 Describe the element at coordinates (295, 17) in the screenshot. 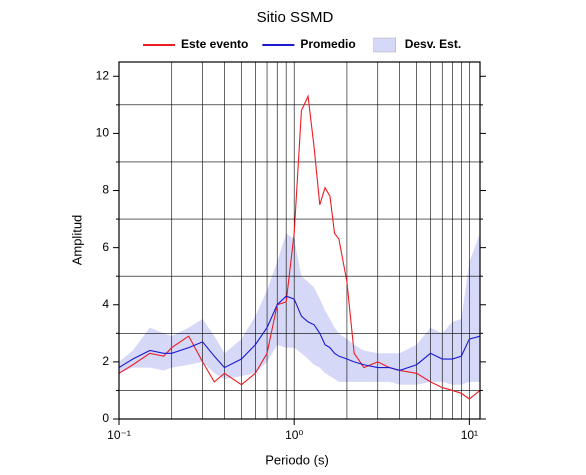

I see `chart-title: Sitio SSMD` at that location.